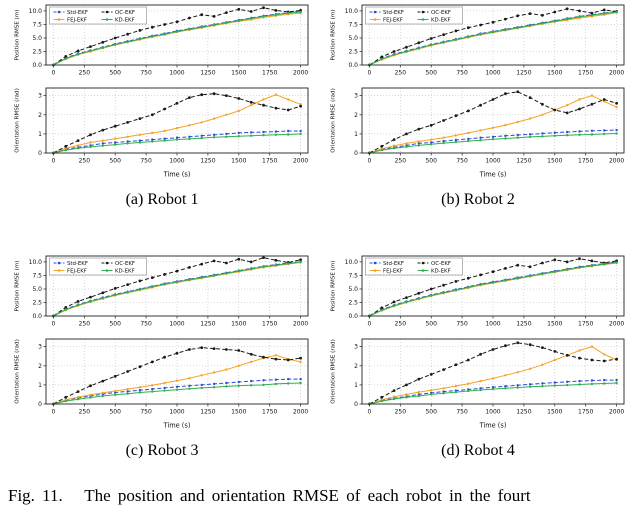 The height and width of the screenshot is (506, 640). Describe the element at coordinates (162, 450) in the screenshot. I see `subfigure-caption-c: (c) Robot 3` at that location.